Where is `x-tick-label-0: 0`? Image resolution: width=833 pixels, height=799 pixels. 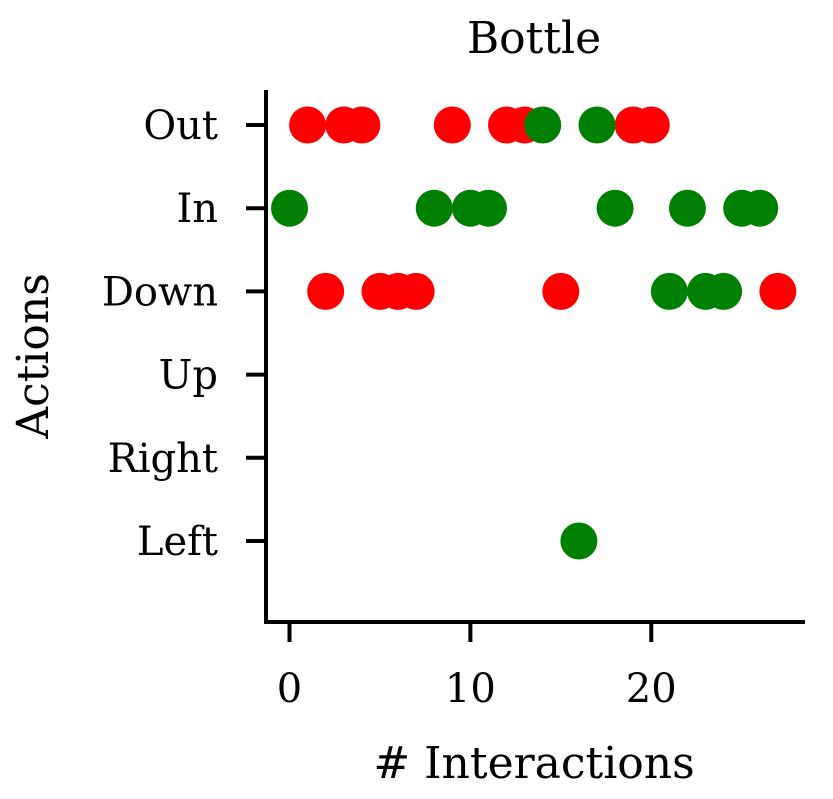
x-tick-label-0: 0 is located at coordinates (289, 689).